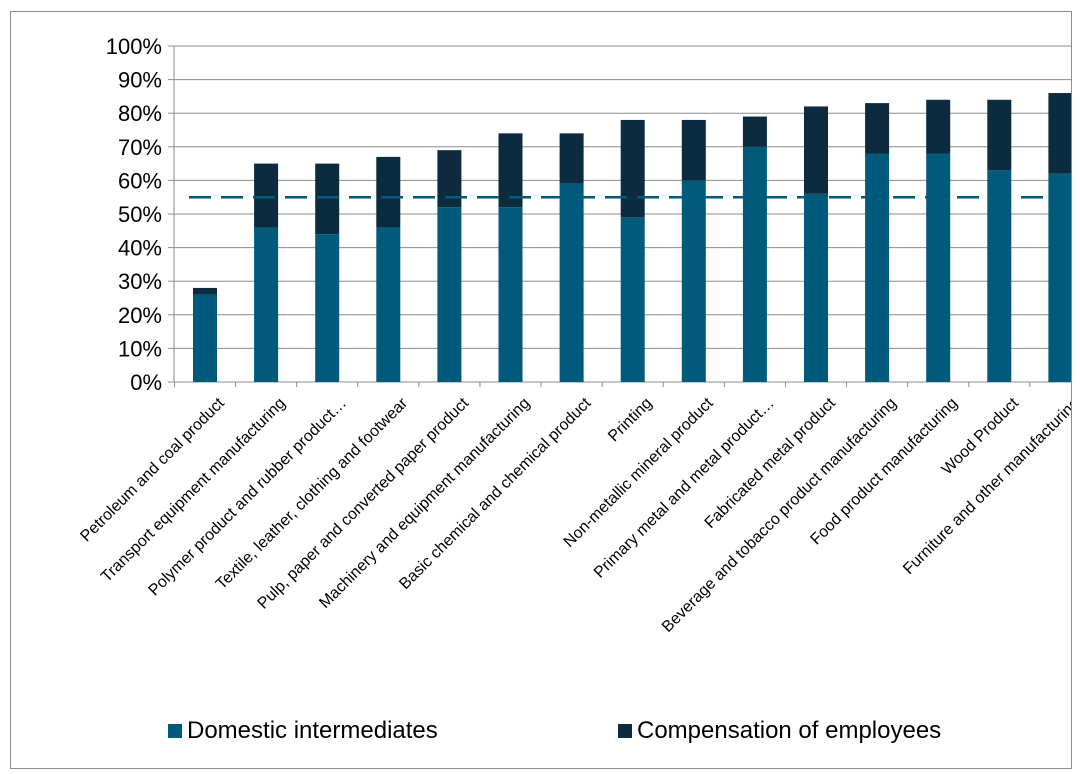  What do you see at coordinates (140, 315) in the screenshot?
I see `y-tick-label: 20%` at bounding box center [140, 315].